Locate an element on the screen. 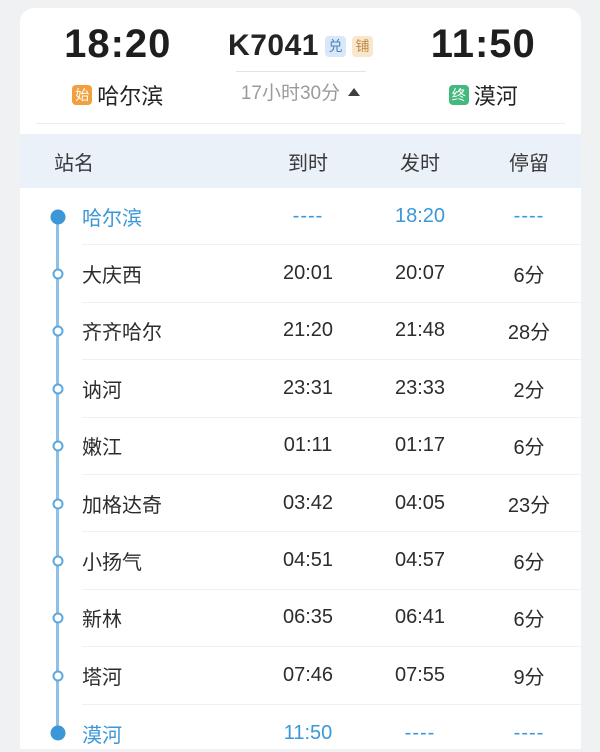 The height and width of the screenshot is (752, 600). destination-block: 11:50 终 漠河 is located at coordinates (484, 66).